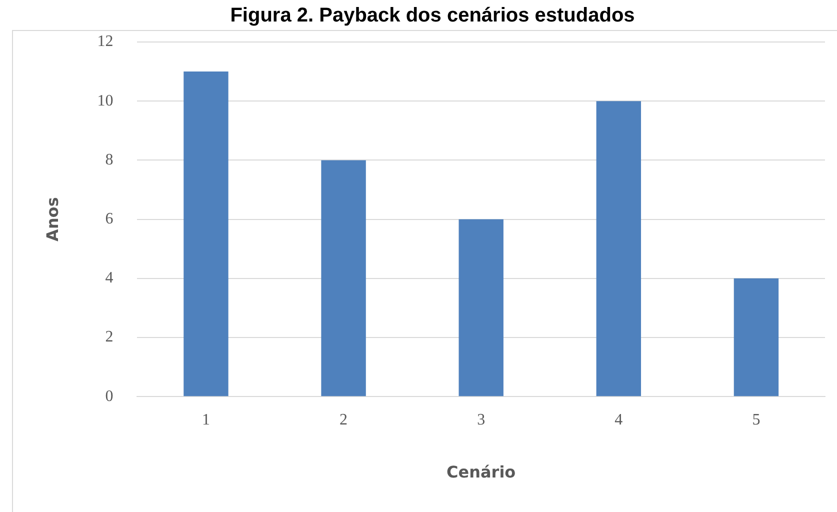 The width and height of the screenshot is (837, 512). What do you see at coordinates (109, 396) in the screenshot?
I see `y-tick-label: 0` at bounding box center [109, 396].